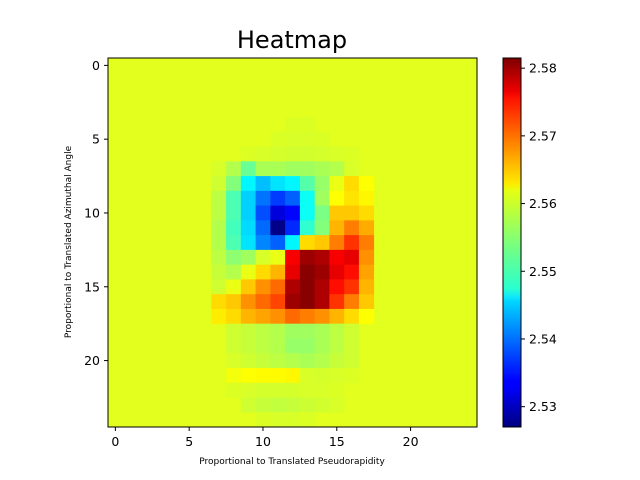 Image resolution: width=640 pixels, height=480 pixels. Describe the element at coordinates (92, 360) in the screenshot. I see `y-tick-label: 20` at that location.